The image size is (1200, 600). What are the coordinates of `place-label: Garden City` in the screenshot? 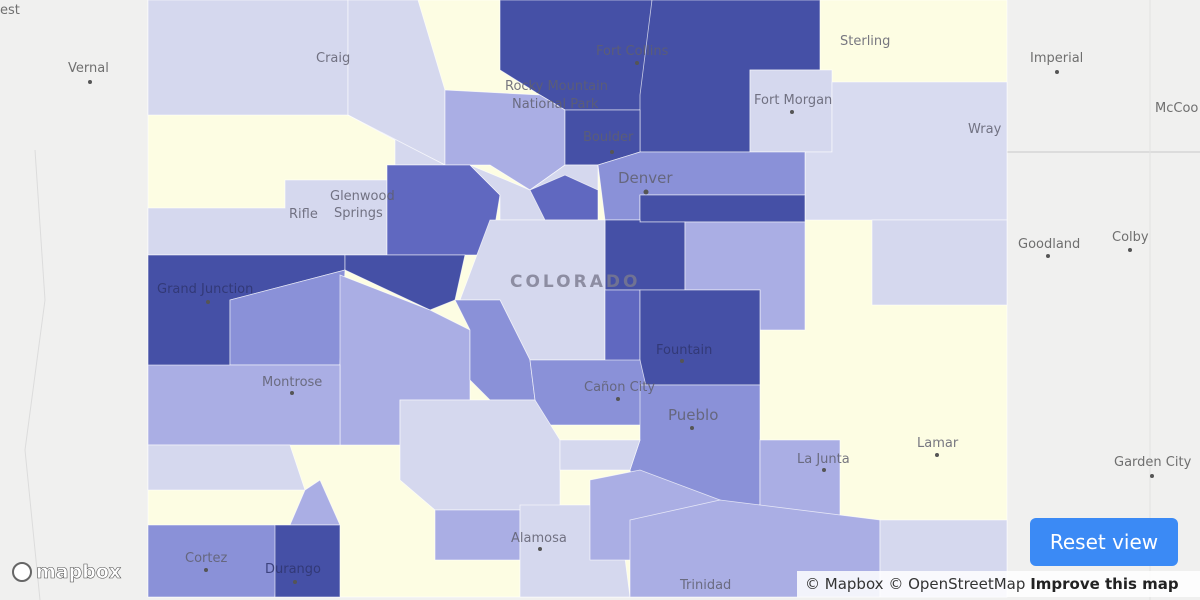 It's located at (1153, 462).